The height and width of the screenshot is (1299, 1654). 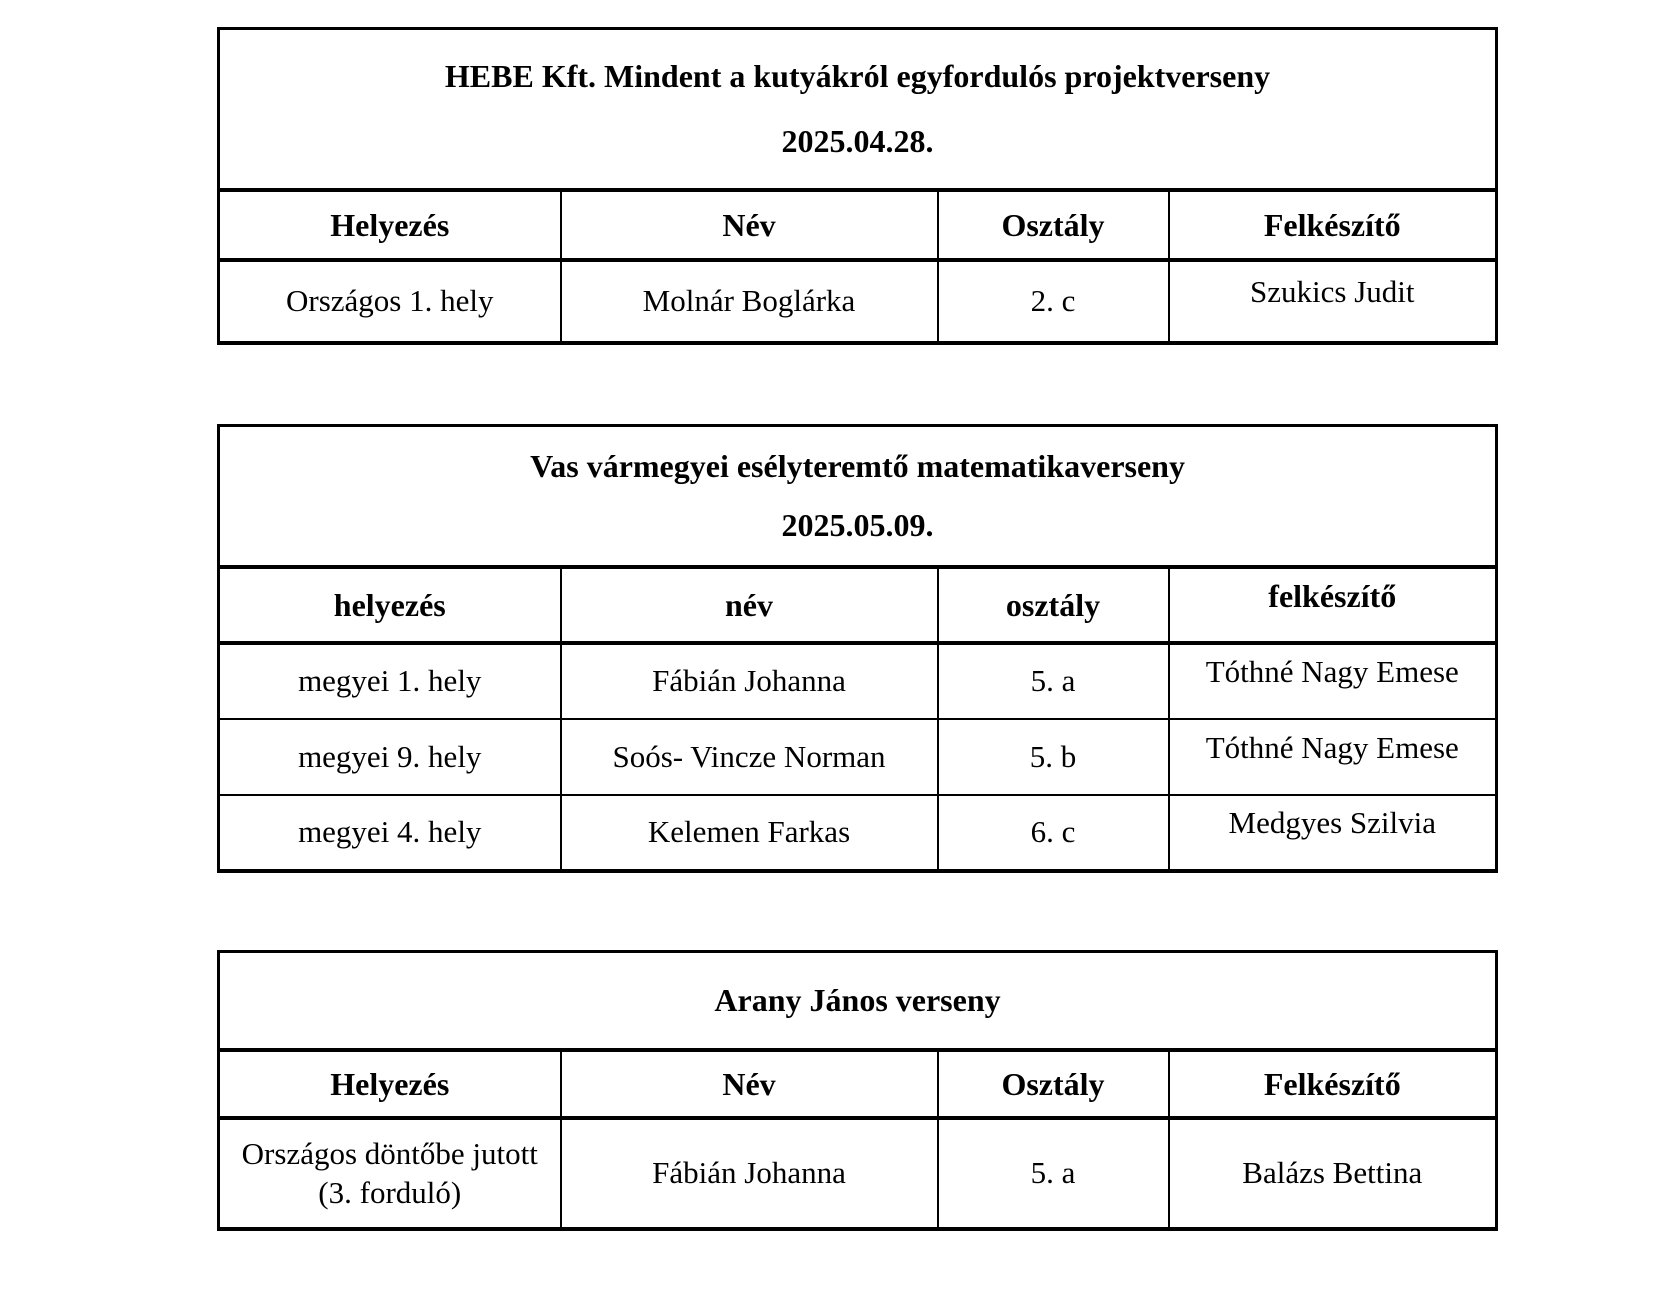 What do you see at coordinates (389, 757) in the screenshot?
I see `cell-helyezes: megyei 9. hely` at bounding box center [389, 757].